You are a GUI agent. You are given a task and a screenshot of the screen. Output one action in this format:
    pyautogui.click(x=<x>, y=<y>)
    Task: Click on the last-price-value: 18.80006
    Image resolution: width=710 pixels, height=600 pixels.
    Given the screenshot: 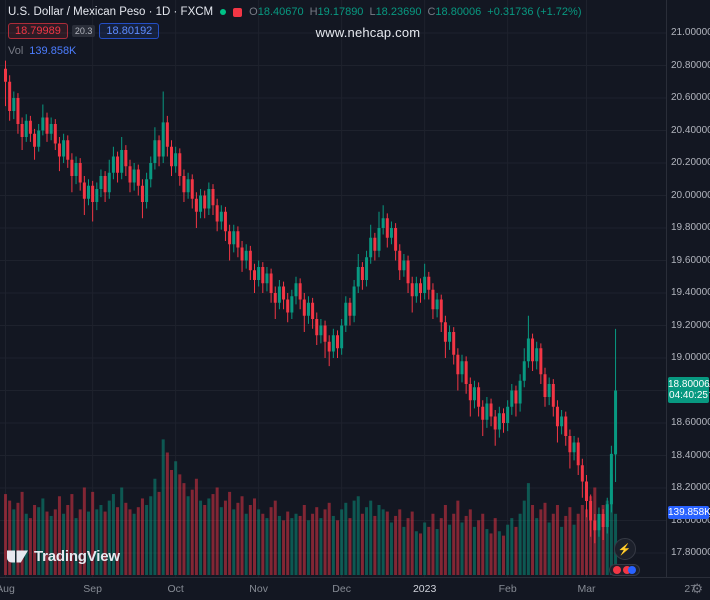 What is the action you would take?
    pyautogui.click(x=689, y=385)
    